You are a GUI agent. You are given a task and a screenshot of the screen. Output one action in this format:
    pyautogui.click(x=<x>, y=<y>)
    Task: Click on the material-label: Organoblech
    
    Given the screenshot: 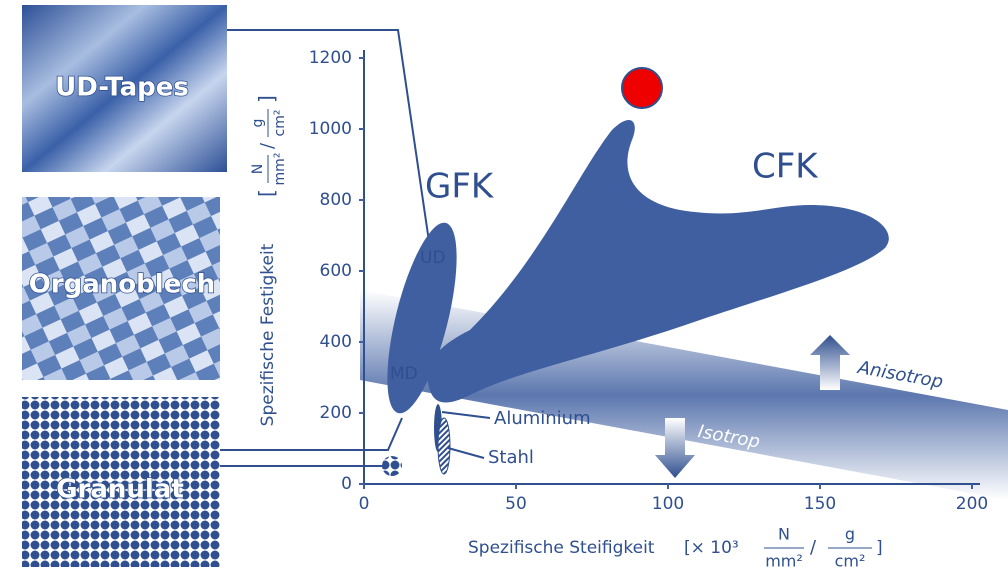 What is the action you would take?
    pyautogui.click(x=122, y=285)
    